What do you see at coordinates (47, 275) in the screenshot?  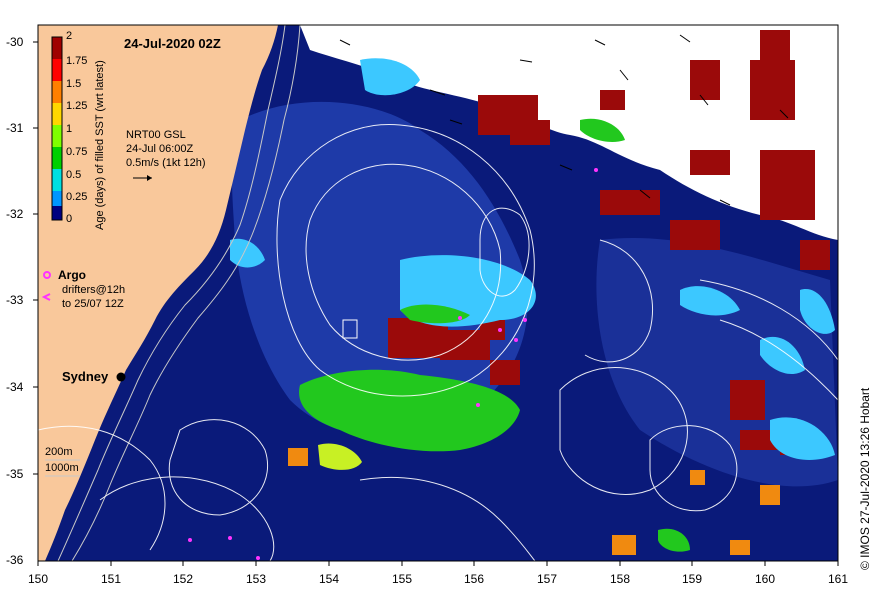 I see `argo-legend-symbol` at bounding box center [47, 275].